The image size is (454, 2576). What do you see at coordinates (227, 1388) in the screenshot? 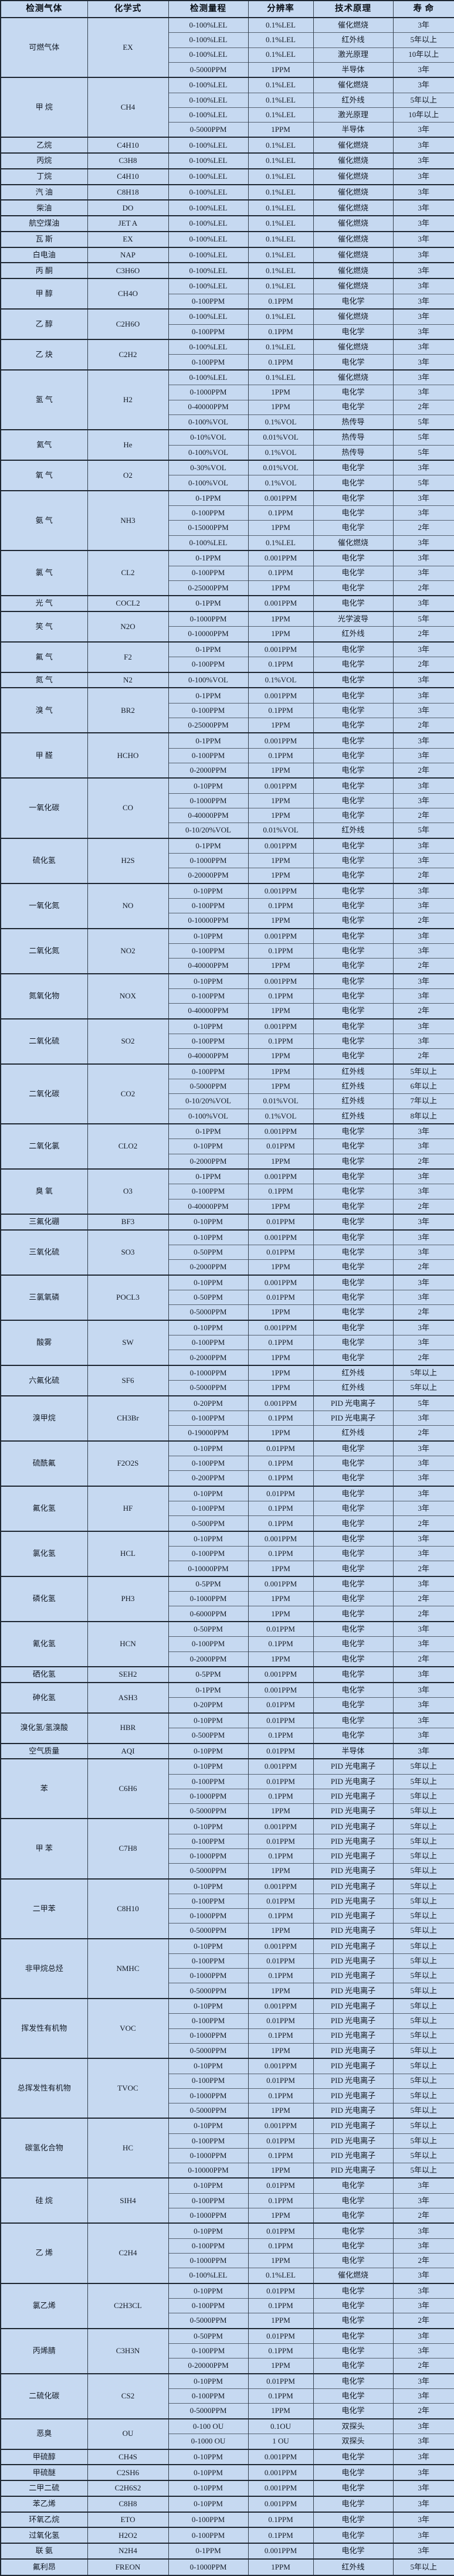
I see `gas-row: 0-5000PPM 1PPM 红外线 5年以上` at bounding box center [227, 1388].